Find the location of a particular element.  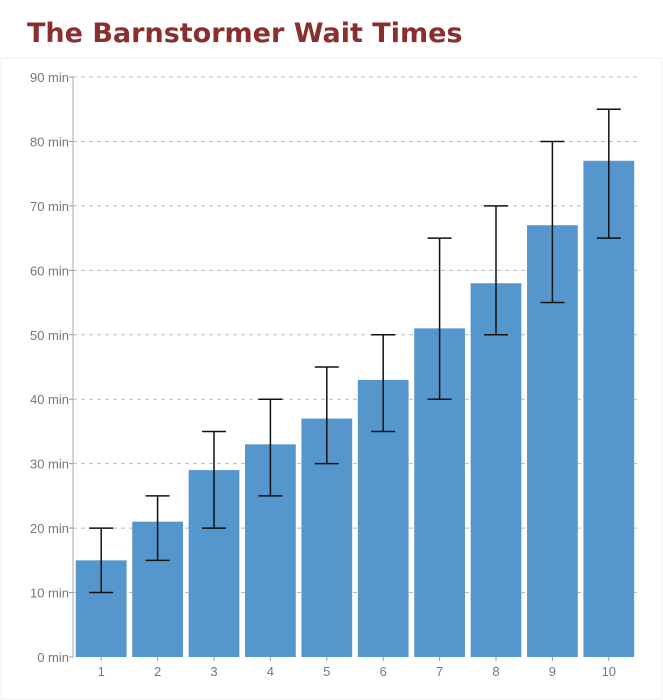

y-tick-label: 30 min is located at coordinates (49, 464).